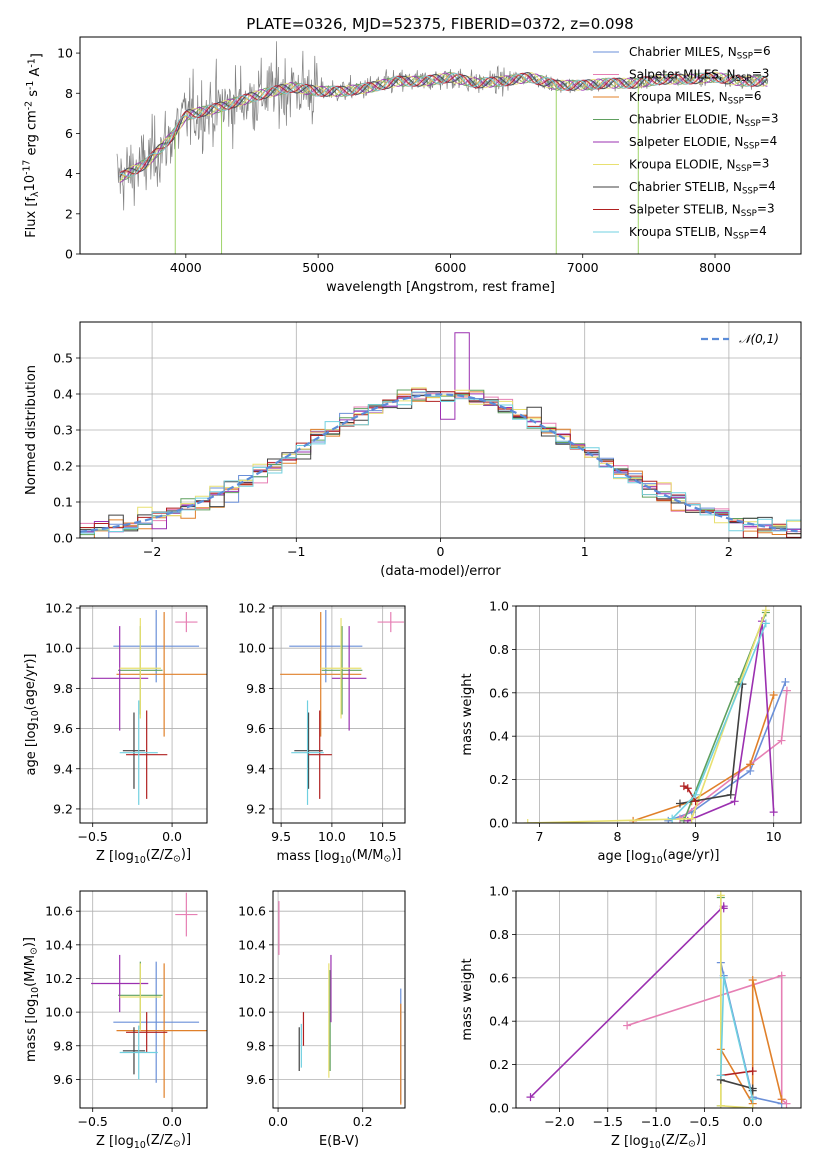 Image resolution: width=819 pixels, height=1170 pixels. What do you see at coordinates (93, 1121) in the screenshot?
I see `x-tick-label: −0.5` at bounding box center [93, 1121].